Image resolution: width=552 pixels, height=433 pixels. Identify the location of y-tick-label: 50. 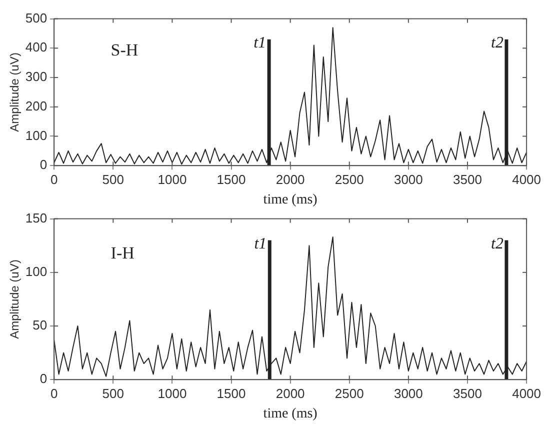
(40, 325).